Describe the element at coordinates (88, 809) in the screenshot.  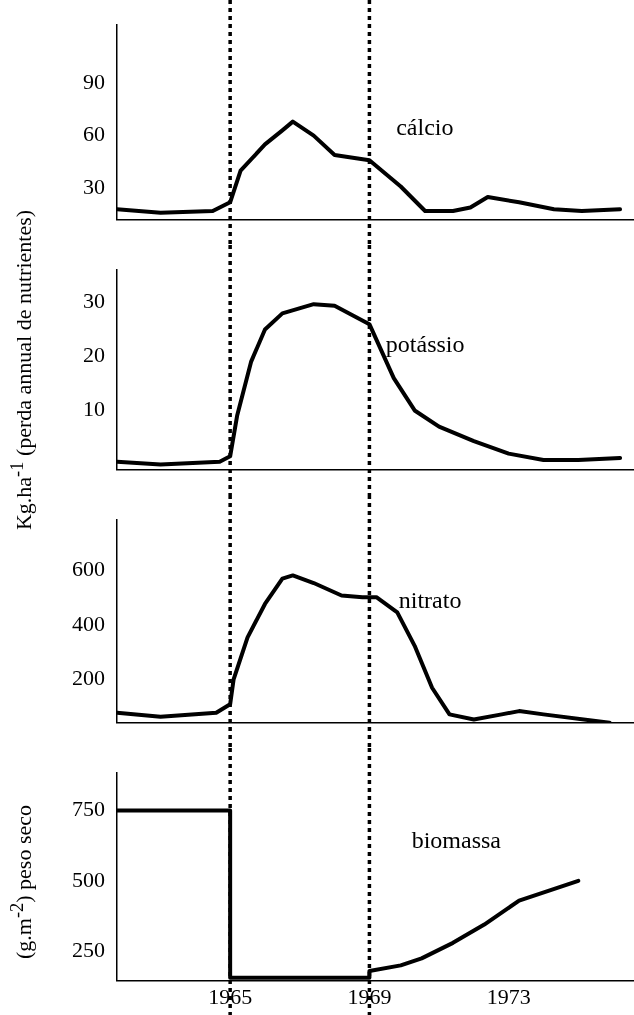
I see `y-tick-label: 750` at that location.